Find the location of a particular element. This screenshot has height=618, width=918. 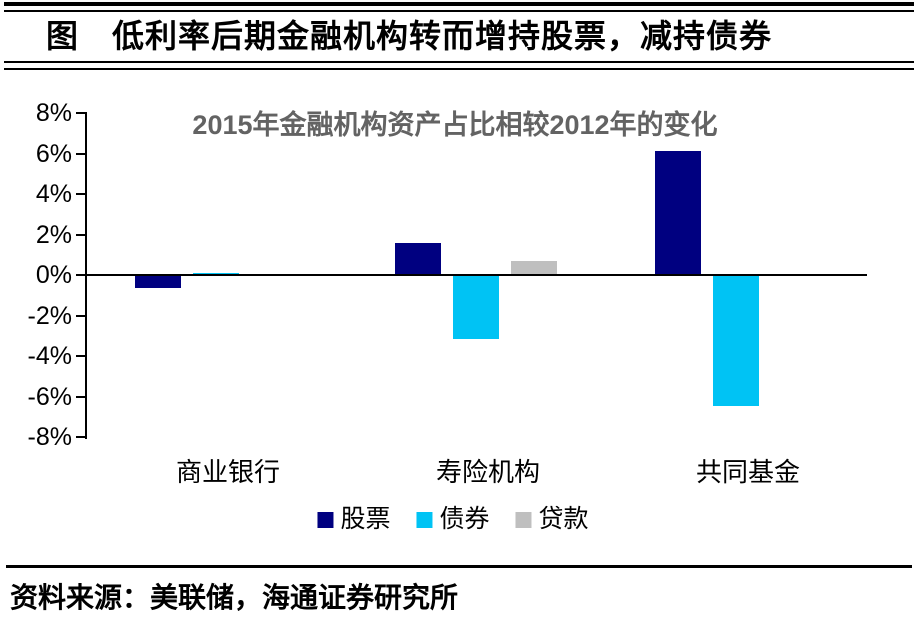

bar-债券-商业银行 is located at coordinates (216, 273).